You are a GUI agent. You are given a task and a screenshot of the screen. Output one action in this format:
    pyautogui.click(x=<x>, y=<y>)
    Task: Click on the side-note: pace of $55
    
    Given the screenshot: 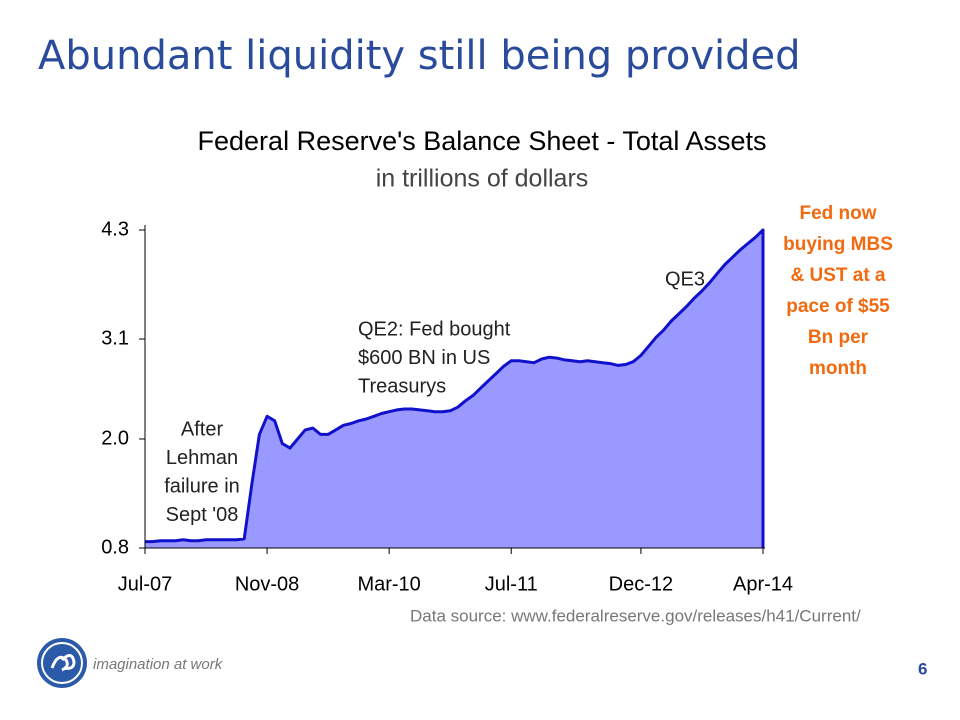 What is the action you would take?
    pyautogui.click(x=838, y=306)
    